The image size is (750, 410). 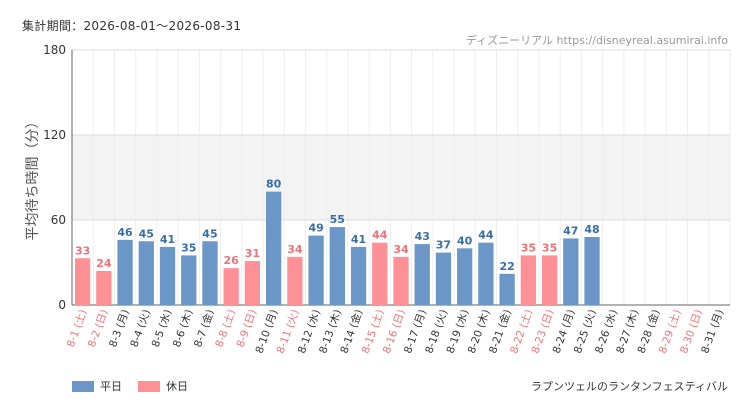 I want to click on y-tick-label: 120, so click(x=54, y=135).